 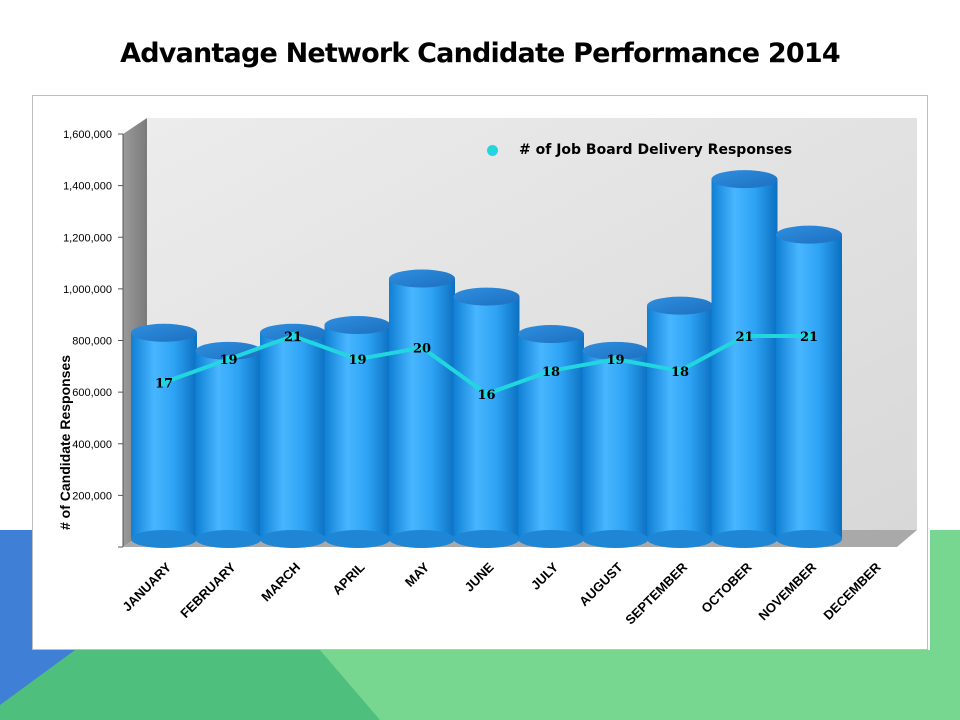 I want to click on data-label: 17, so click(x=164, y=383).